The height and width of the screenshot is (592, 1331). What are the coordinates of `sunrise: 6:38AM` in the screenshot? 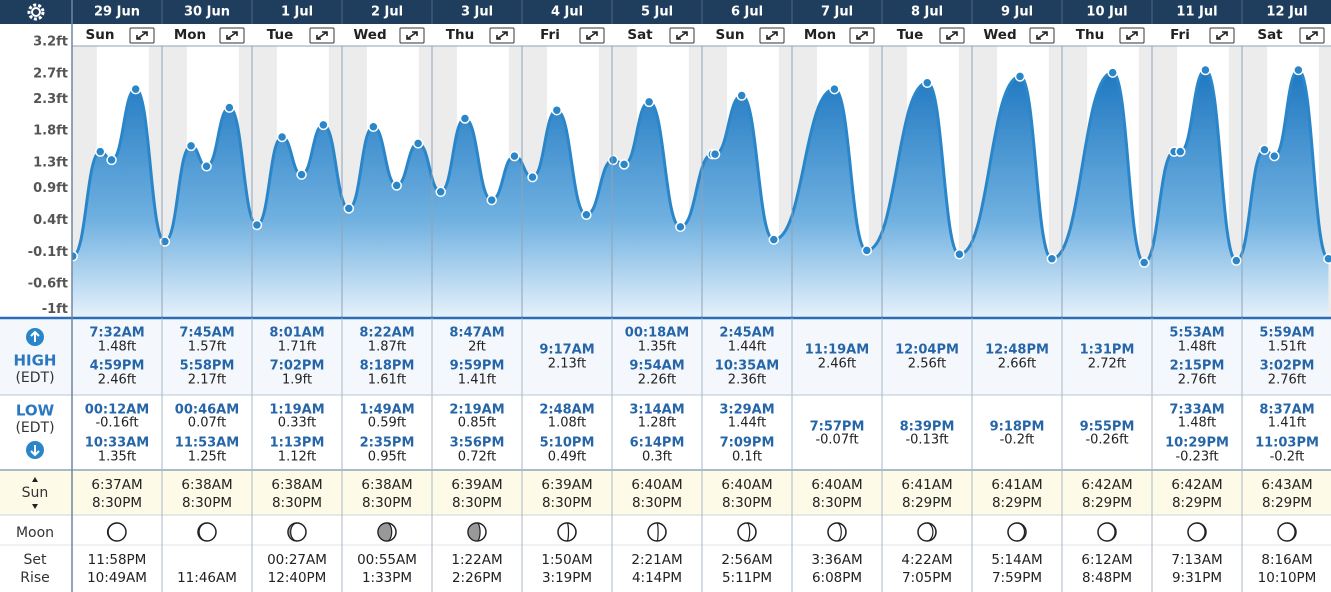 It's located at (386, 485).